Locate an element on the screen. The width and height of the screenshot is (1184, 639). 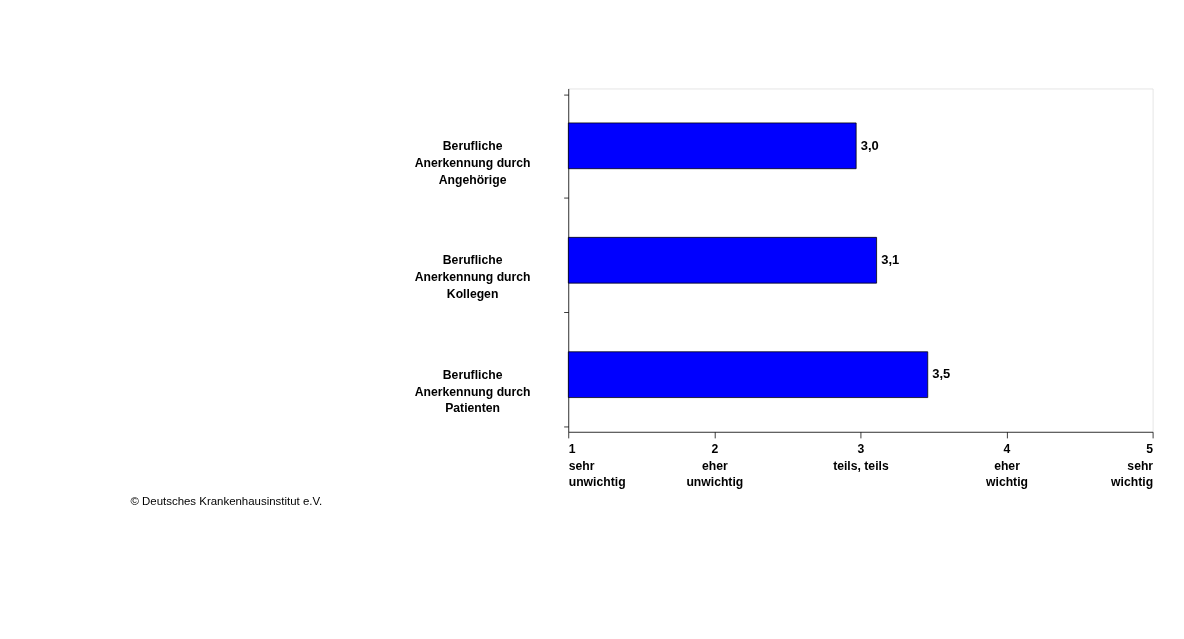
y-tick-label: Berufliche Anerkennung durch Patienten is located at coordinates (472, 391).